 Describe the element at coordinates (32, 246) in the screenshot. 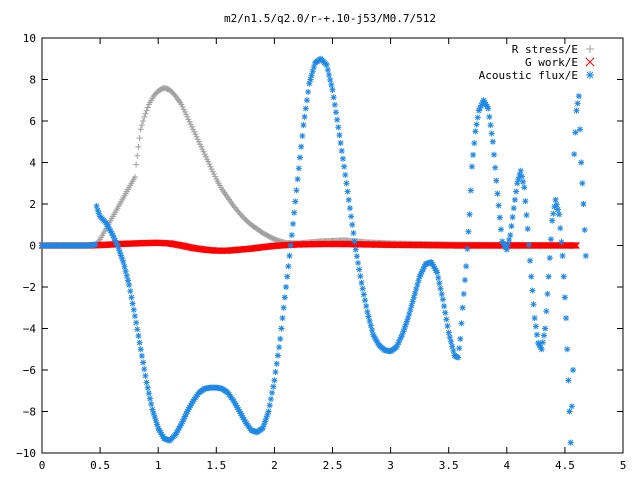

I see `y-tick-label: 0` at that location.